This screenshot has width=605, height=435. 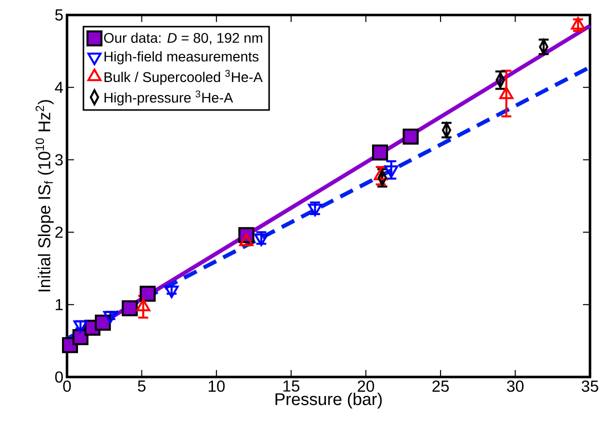 What do you see at coordinates (59, 304) in the screenshot?
I see `y-tick-label: 1` at bounding box center [59, 304].